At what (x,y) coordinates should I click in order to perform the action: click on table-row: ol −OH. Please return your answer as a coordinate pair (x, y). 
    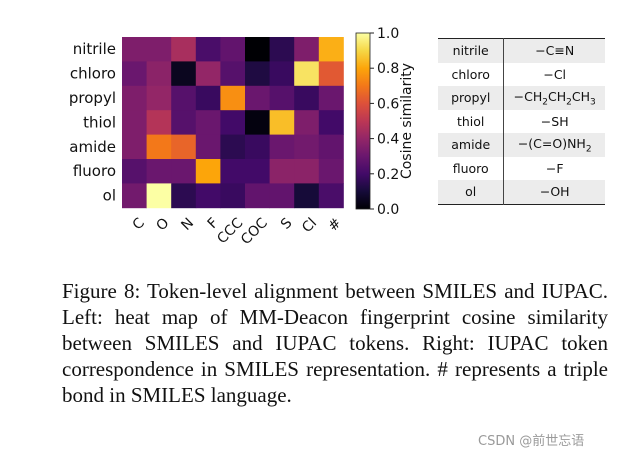
    Looking at the image, I should click on (521, 192).